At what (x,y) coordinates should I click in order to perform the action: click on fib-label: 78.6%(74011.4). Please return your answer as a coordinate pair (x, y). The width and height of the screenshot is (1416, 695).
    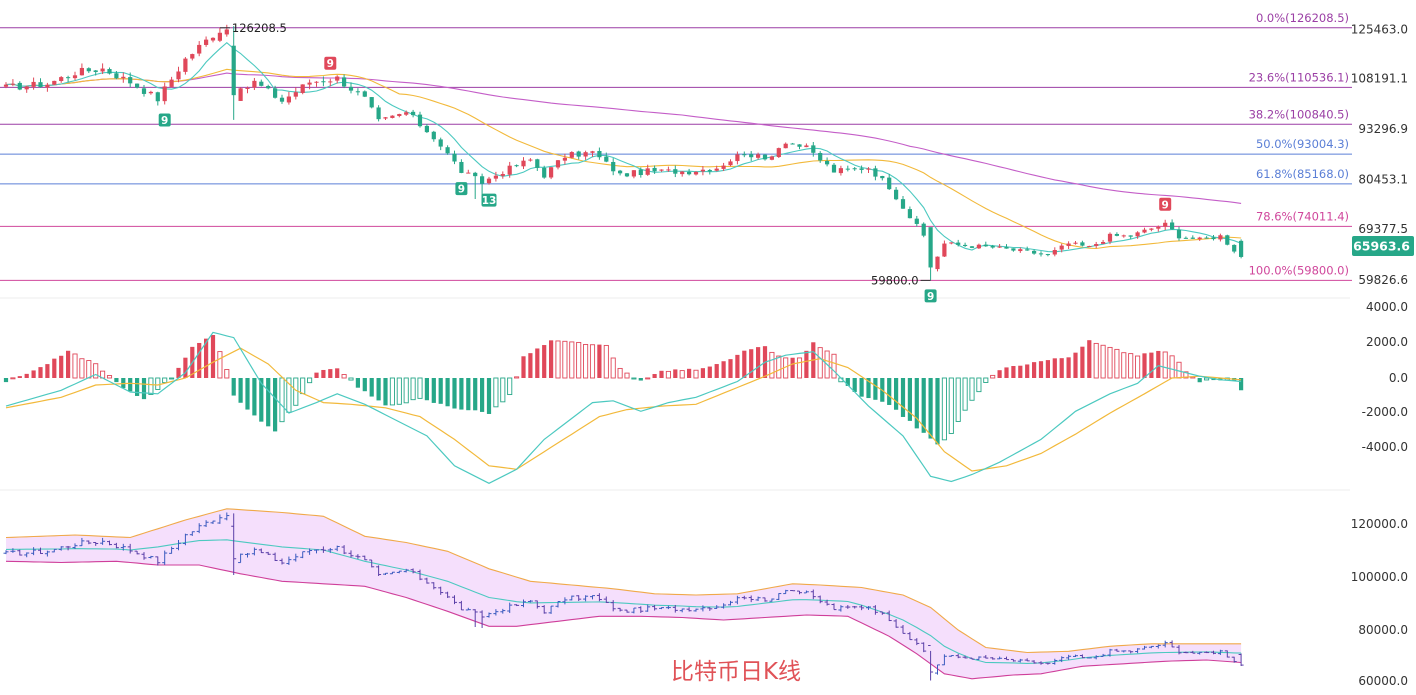
    Looking at the image, I should click on (1302, 216).